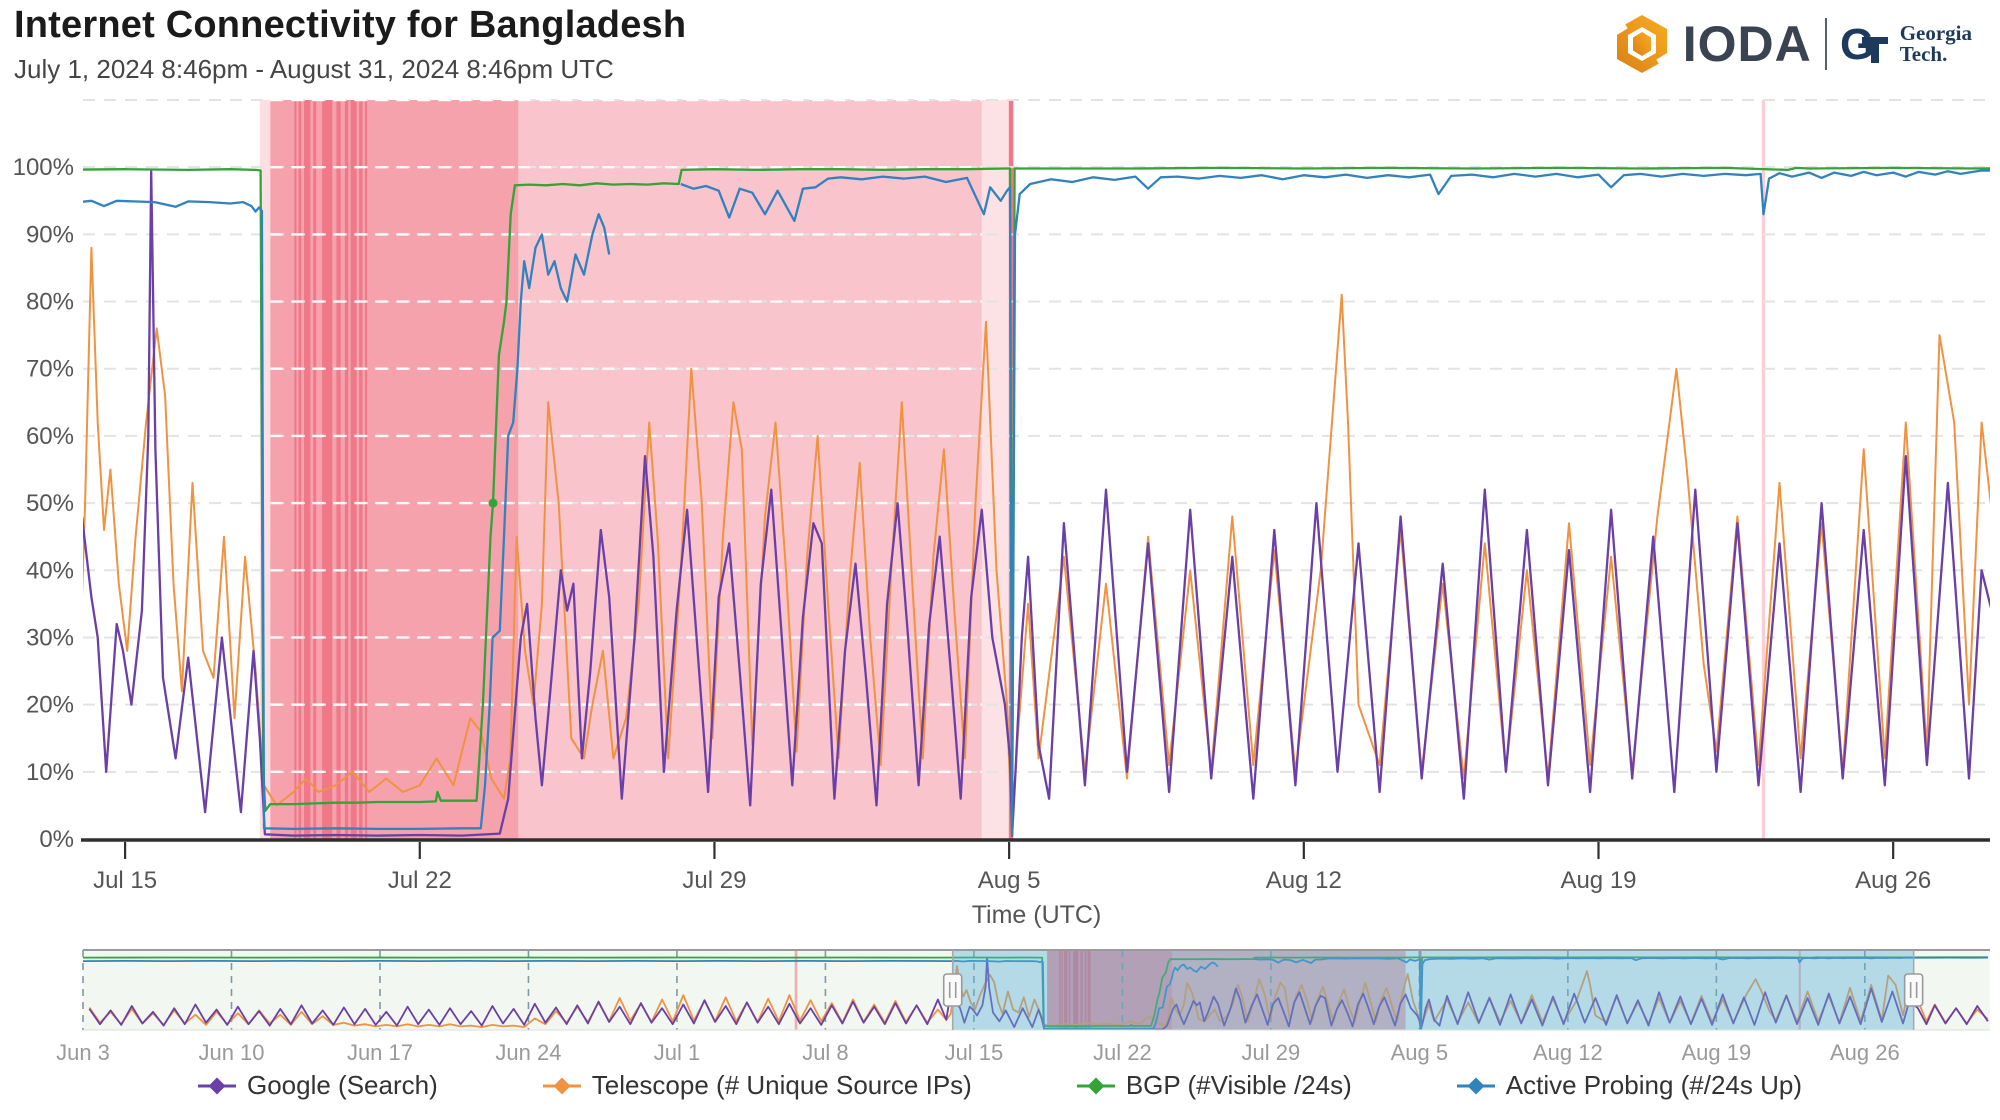 The width and height of the screenshot is (2000, 1120). I want to click on y-tick-label: 50%, so click(50, 503).